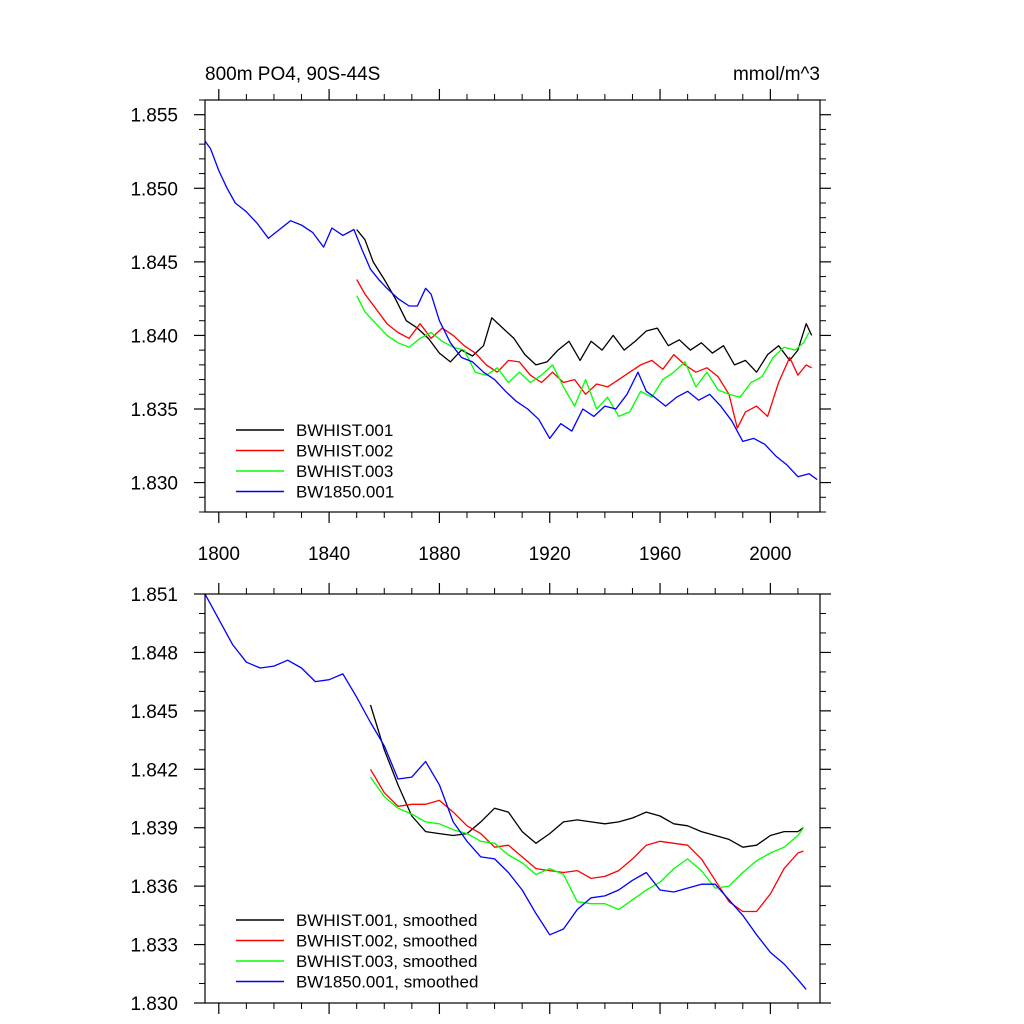 This screenshot has width=1024, height=1024. I want to click on series-line-bwhist-002-smoothed, so click(586, 840).